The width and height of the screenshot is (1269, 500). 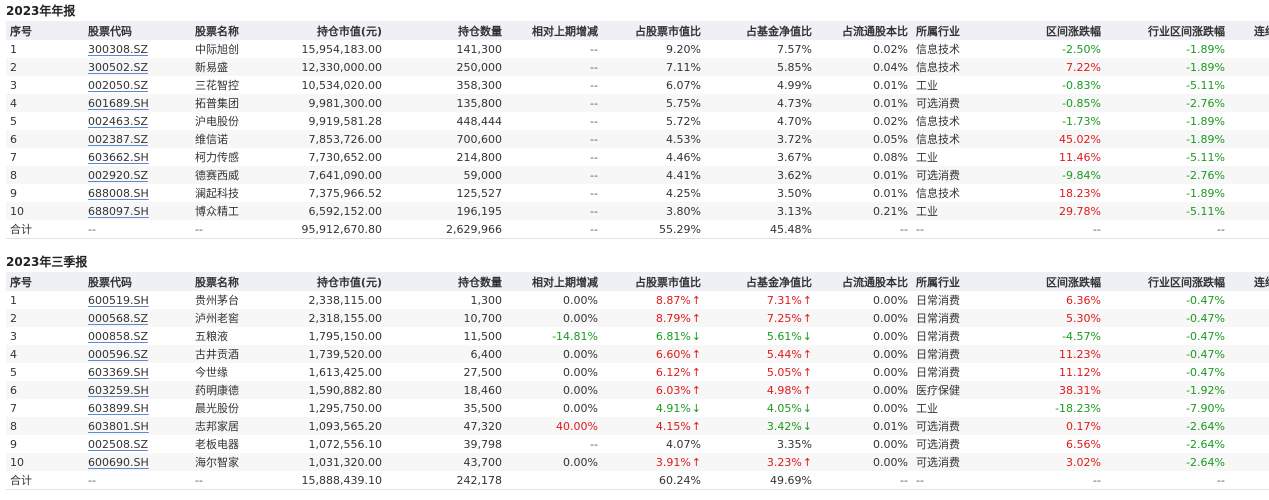 I want to click on stock-code-value: 688008.SH, so click(x=118, y=193).